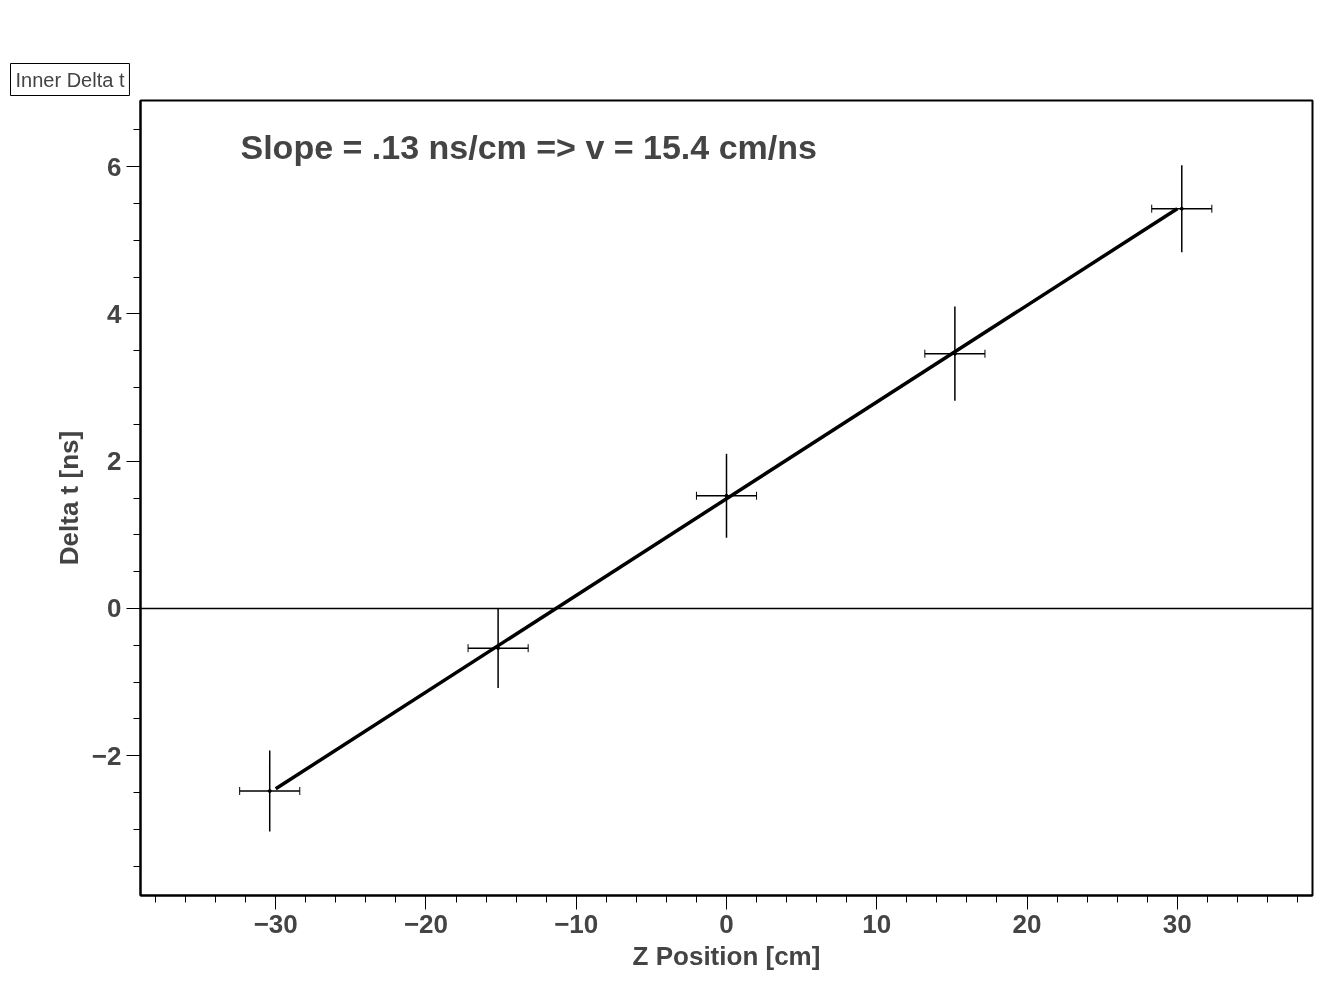 The width and height of the screenshot is (1331, 991). I want to click on annotation: Slope = .13 ns/cm => v = 15.4 cm/ns, so click(528, 146).